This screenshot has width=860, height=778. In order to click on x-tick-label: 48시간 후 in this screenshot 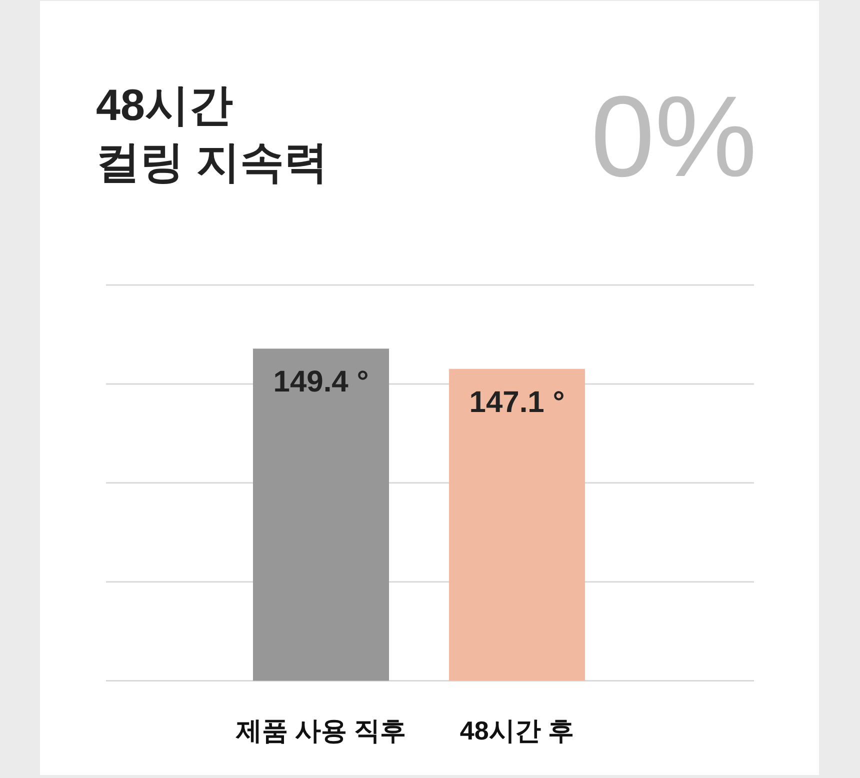, I will do `click(517, 731)`.